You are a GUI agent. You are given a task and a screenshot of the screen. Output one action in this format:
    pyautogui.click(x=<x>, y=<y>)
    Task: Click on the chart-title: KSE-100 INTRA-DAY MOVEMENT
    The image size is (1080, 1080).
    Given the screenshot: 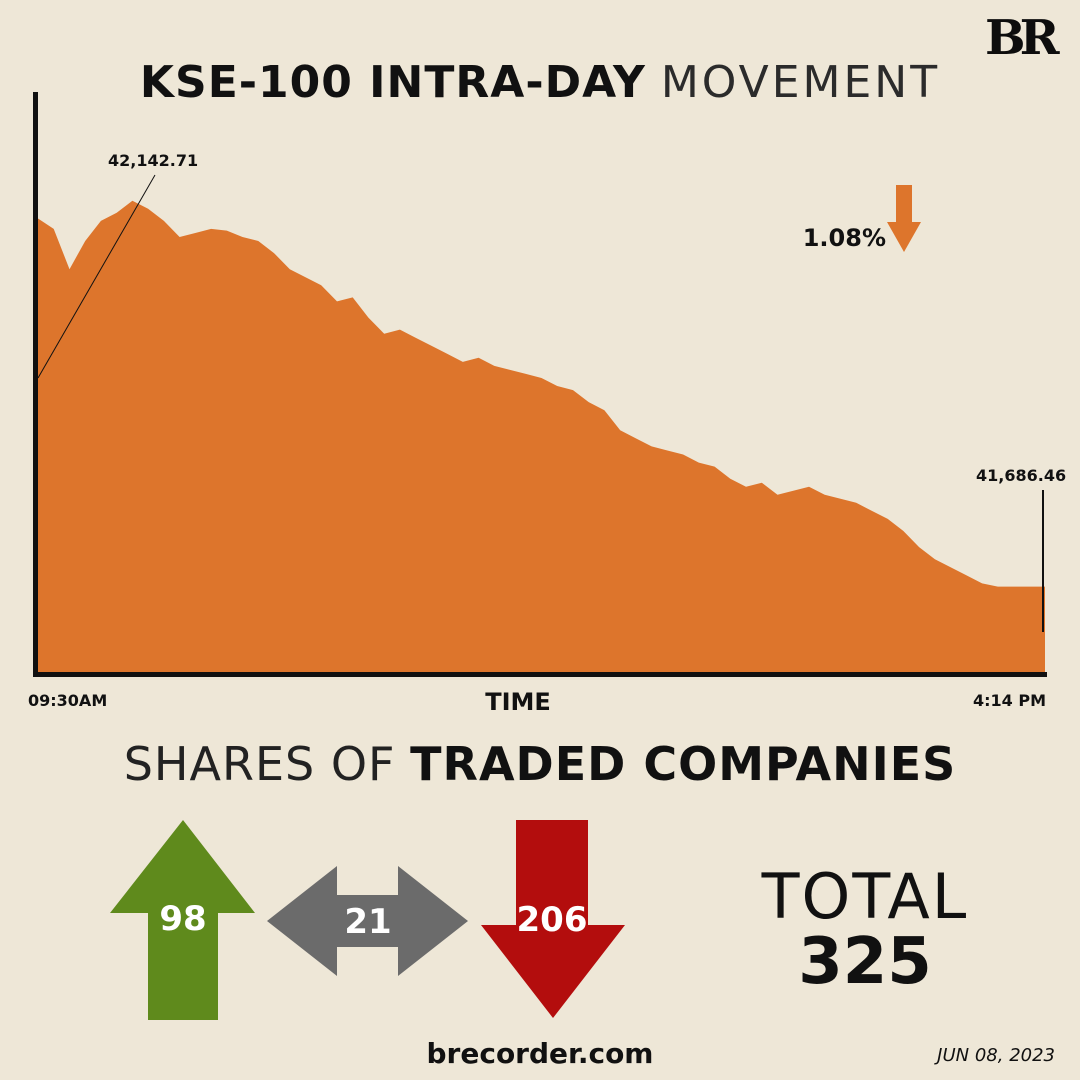 What is the action you would take?
    pyautogui.click(x=540, y=83)
    